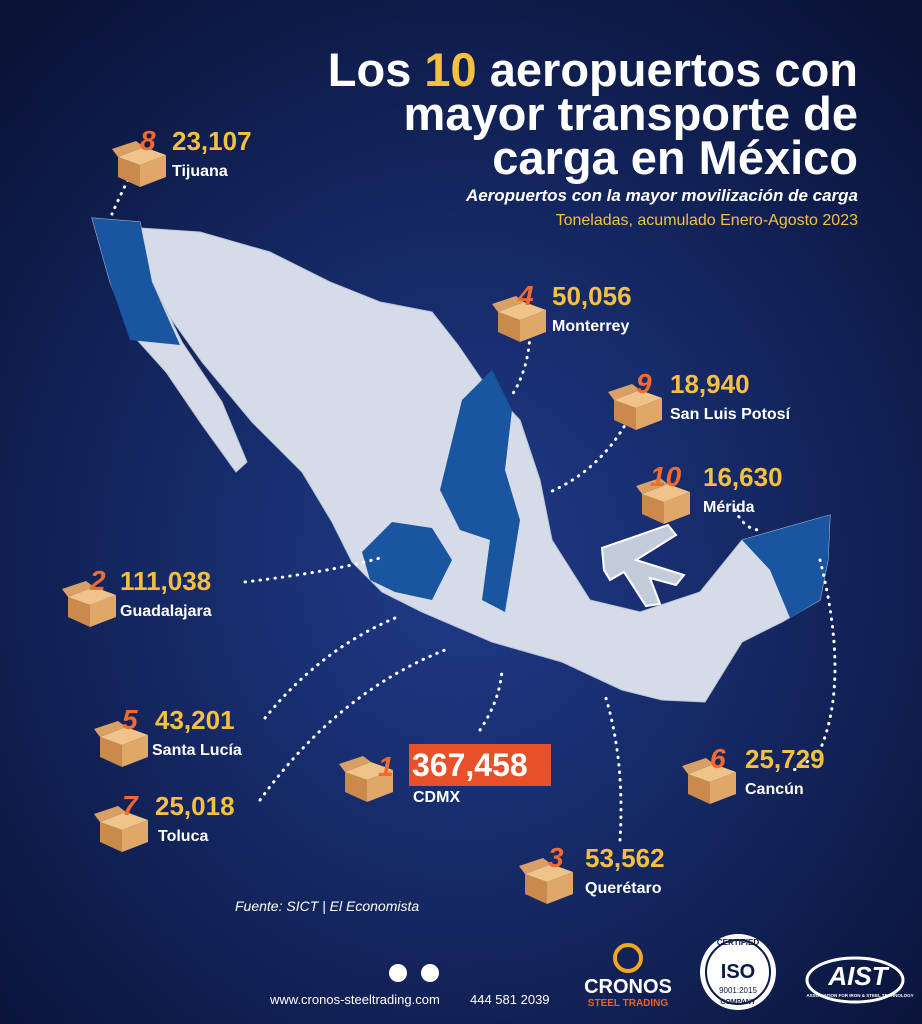 Image resolution: width=922 pixels, height=1024 pixels. What do you see at coordinates (592, 296) in the screenshot?
I see `value: 50,056` at bounding box center [592, 296].